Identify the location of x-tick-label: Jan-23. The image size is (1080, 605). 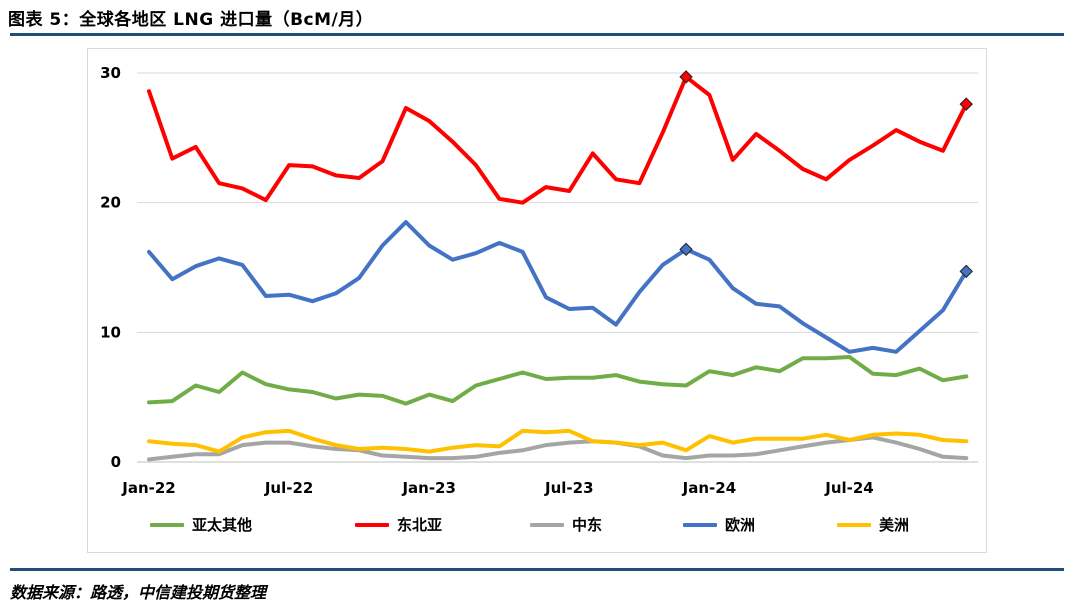
(428, 488).